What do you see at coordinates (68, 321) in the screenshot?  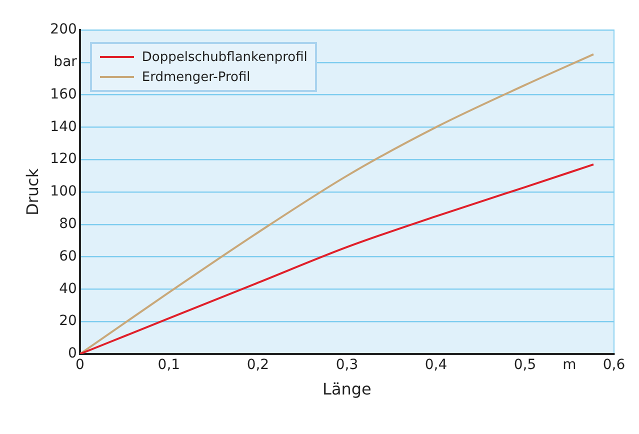 I see `y-tick-label: 20` at bounding box center [68, 321].